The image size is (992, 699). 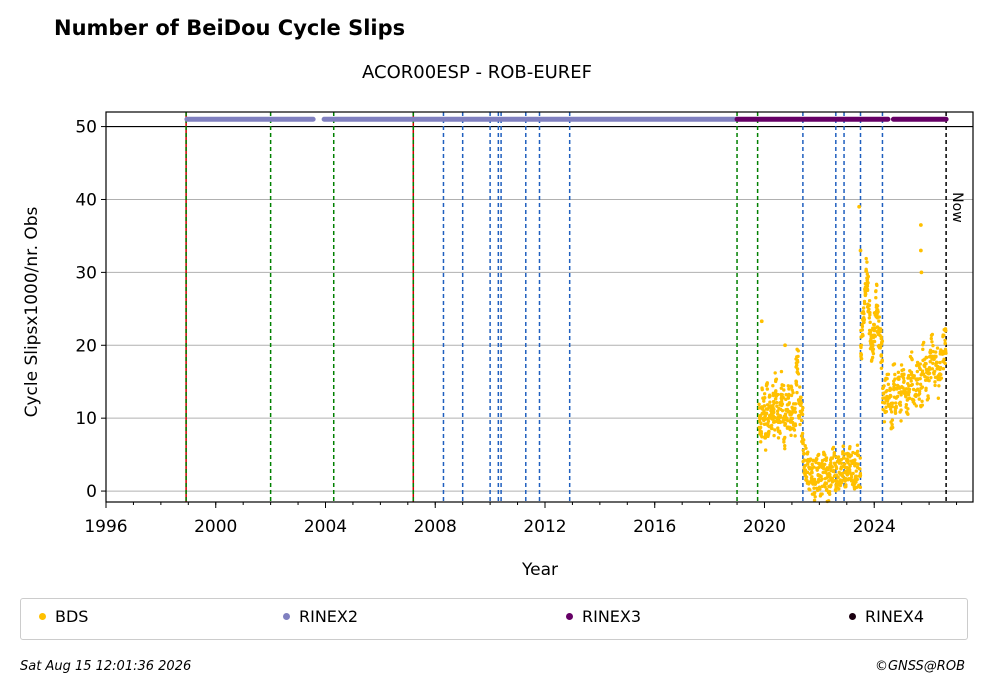 What do you see at coordinates (329, 616) in the screenshot?
I see `legend-label-rinex2: RINEX2` at bounding box center [329, 616].